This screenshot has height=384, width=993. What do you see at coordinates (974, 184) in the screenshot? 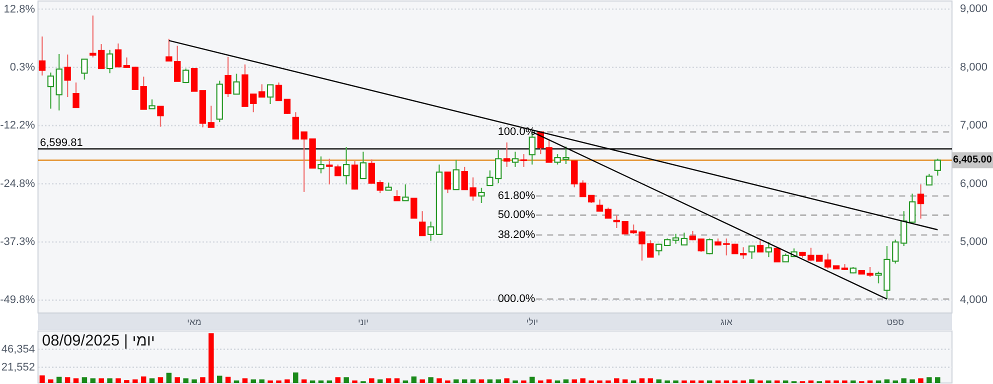
I see `y-tick-label: 6,000` at bounding box center [974, 184].